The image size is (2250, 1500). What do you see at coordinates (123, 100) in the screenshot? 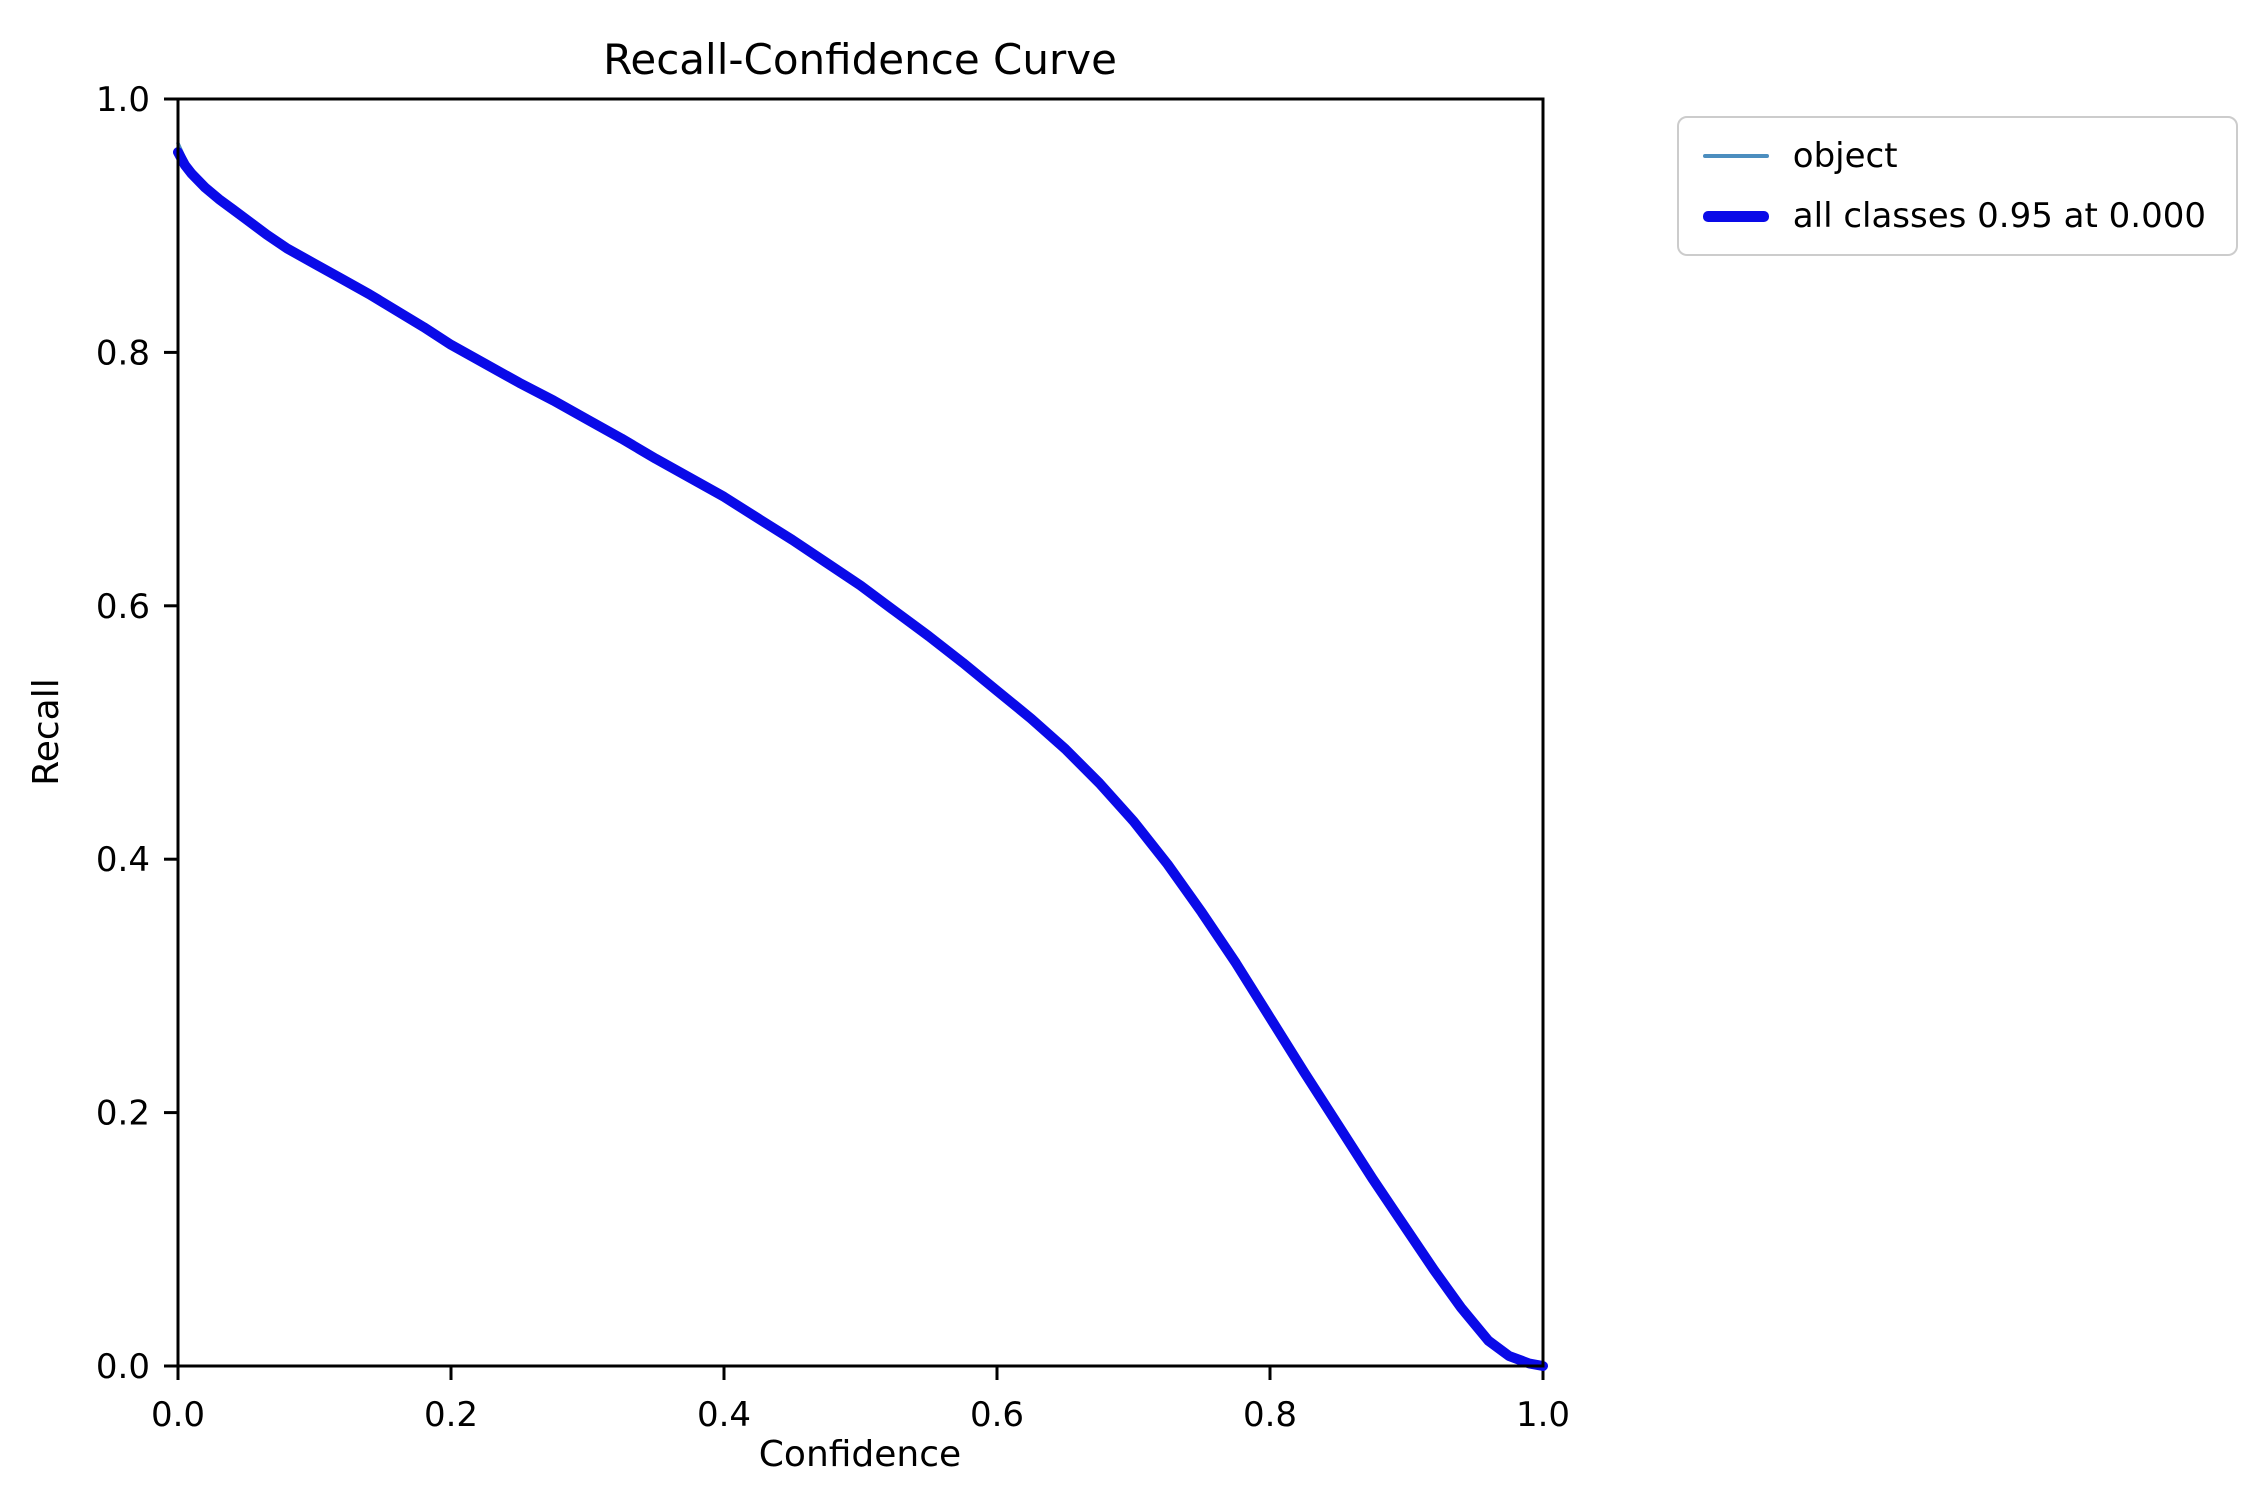
I see `y-tick-label: 1.0` at bounding box center [123, 100].